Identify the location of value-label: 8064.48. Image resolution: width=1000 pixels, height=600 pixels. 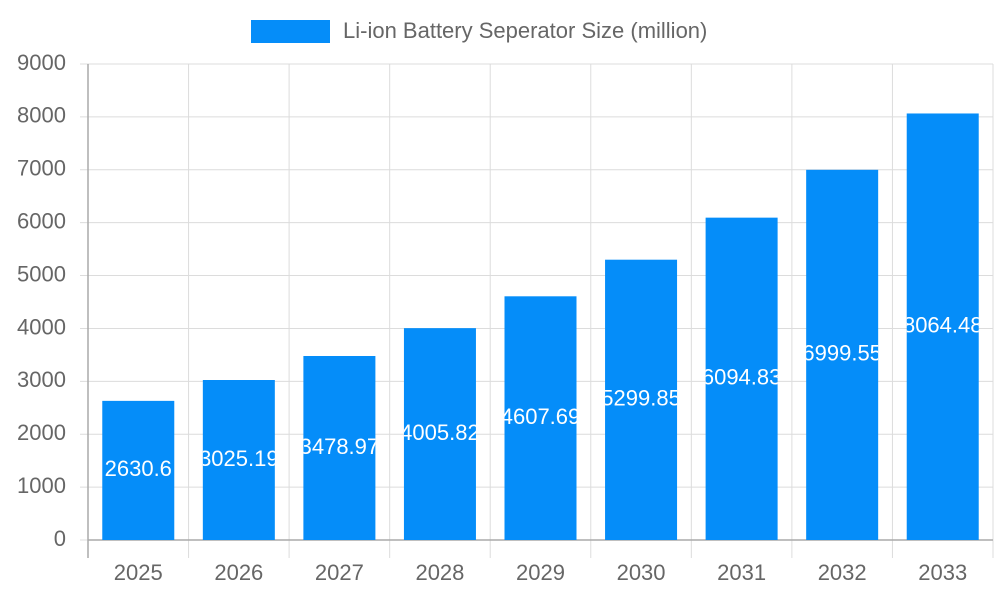
(943, 325).